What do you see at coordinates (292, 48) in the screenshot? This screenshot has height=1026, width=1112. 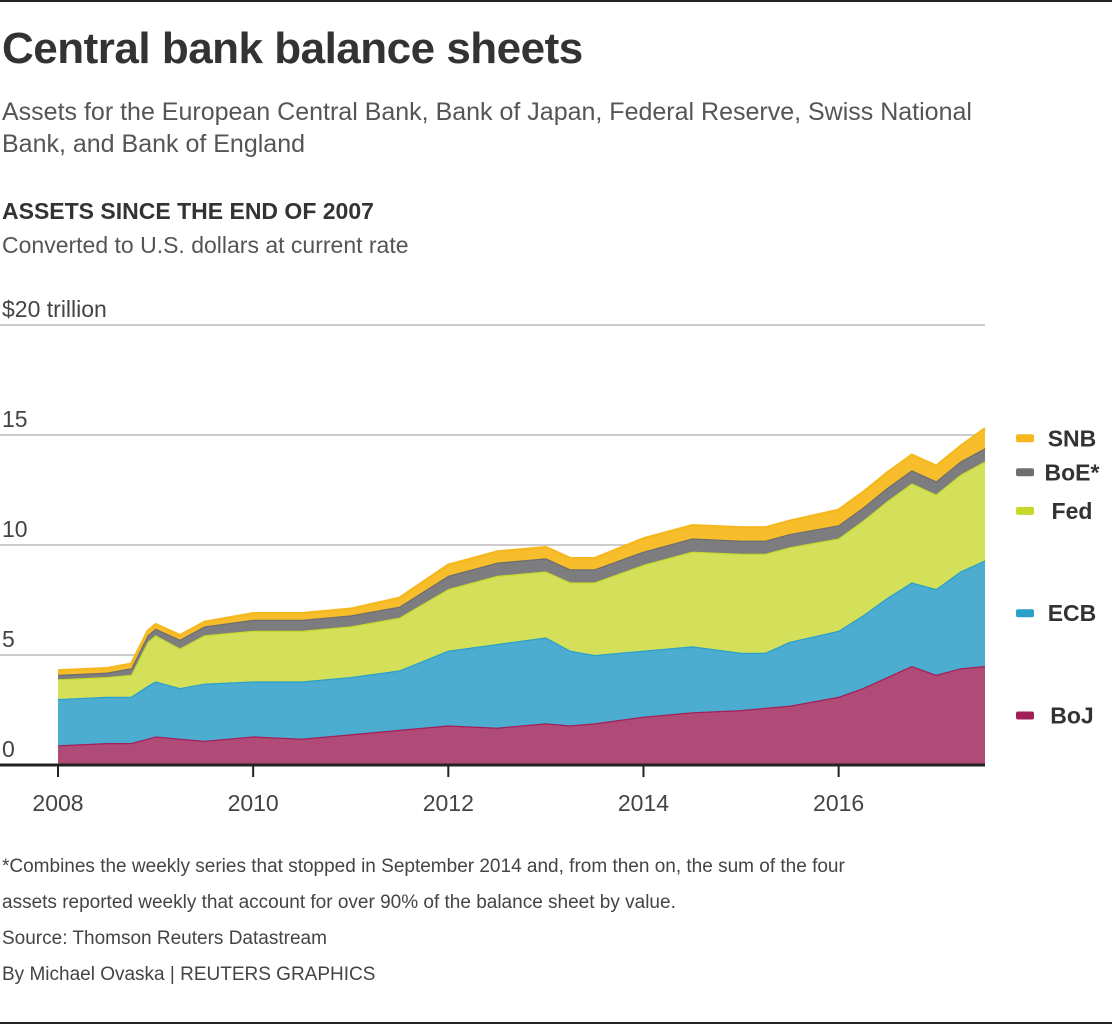 I see `page-title: Central bank balance sheets` at bounding box center [292, 48].